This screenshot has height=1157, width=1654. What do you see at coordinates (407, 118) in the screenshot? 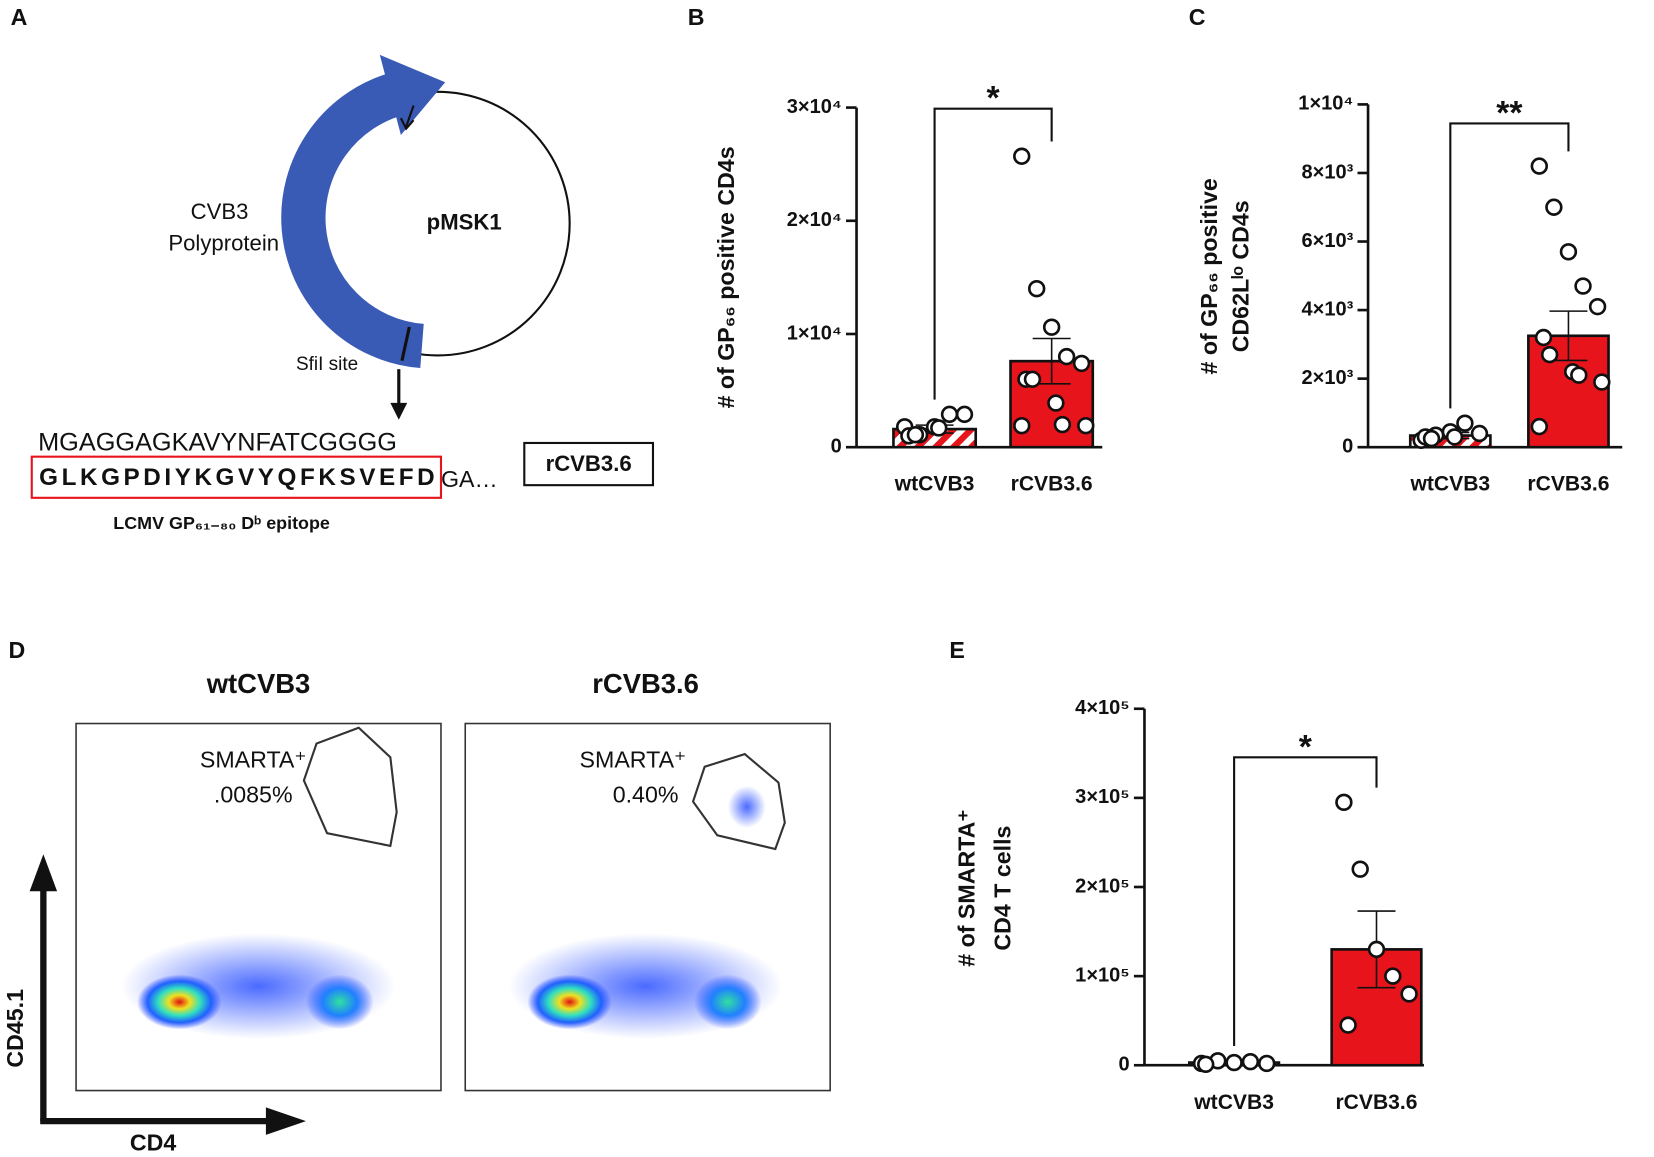
I see `small-arrow` at bounding box center [407, 118].